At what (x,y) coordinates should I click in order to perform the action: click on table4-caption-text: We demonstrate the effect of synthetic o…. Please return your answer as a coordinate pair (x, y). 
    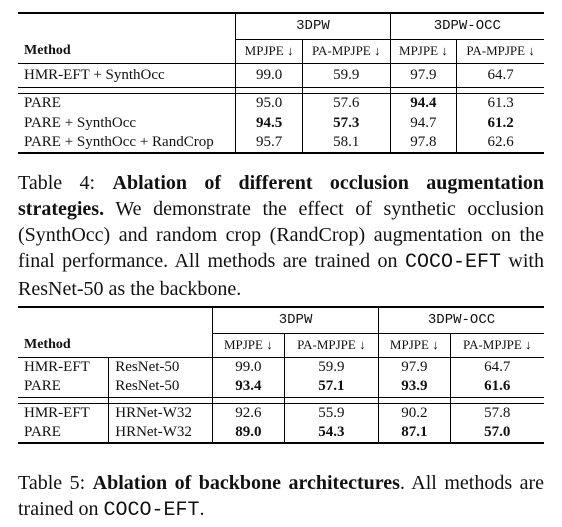
    Looking at the image, I should click on (281, 235).